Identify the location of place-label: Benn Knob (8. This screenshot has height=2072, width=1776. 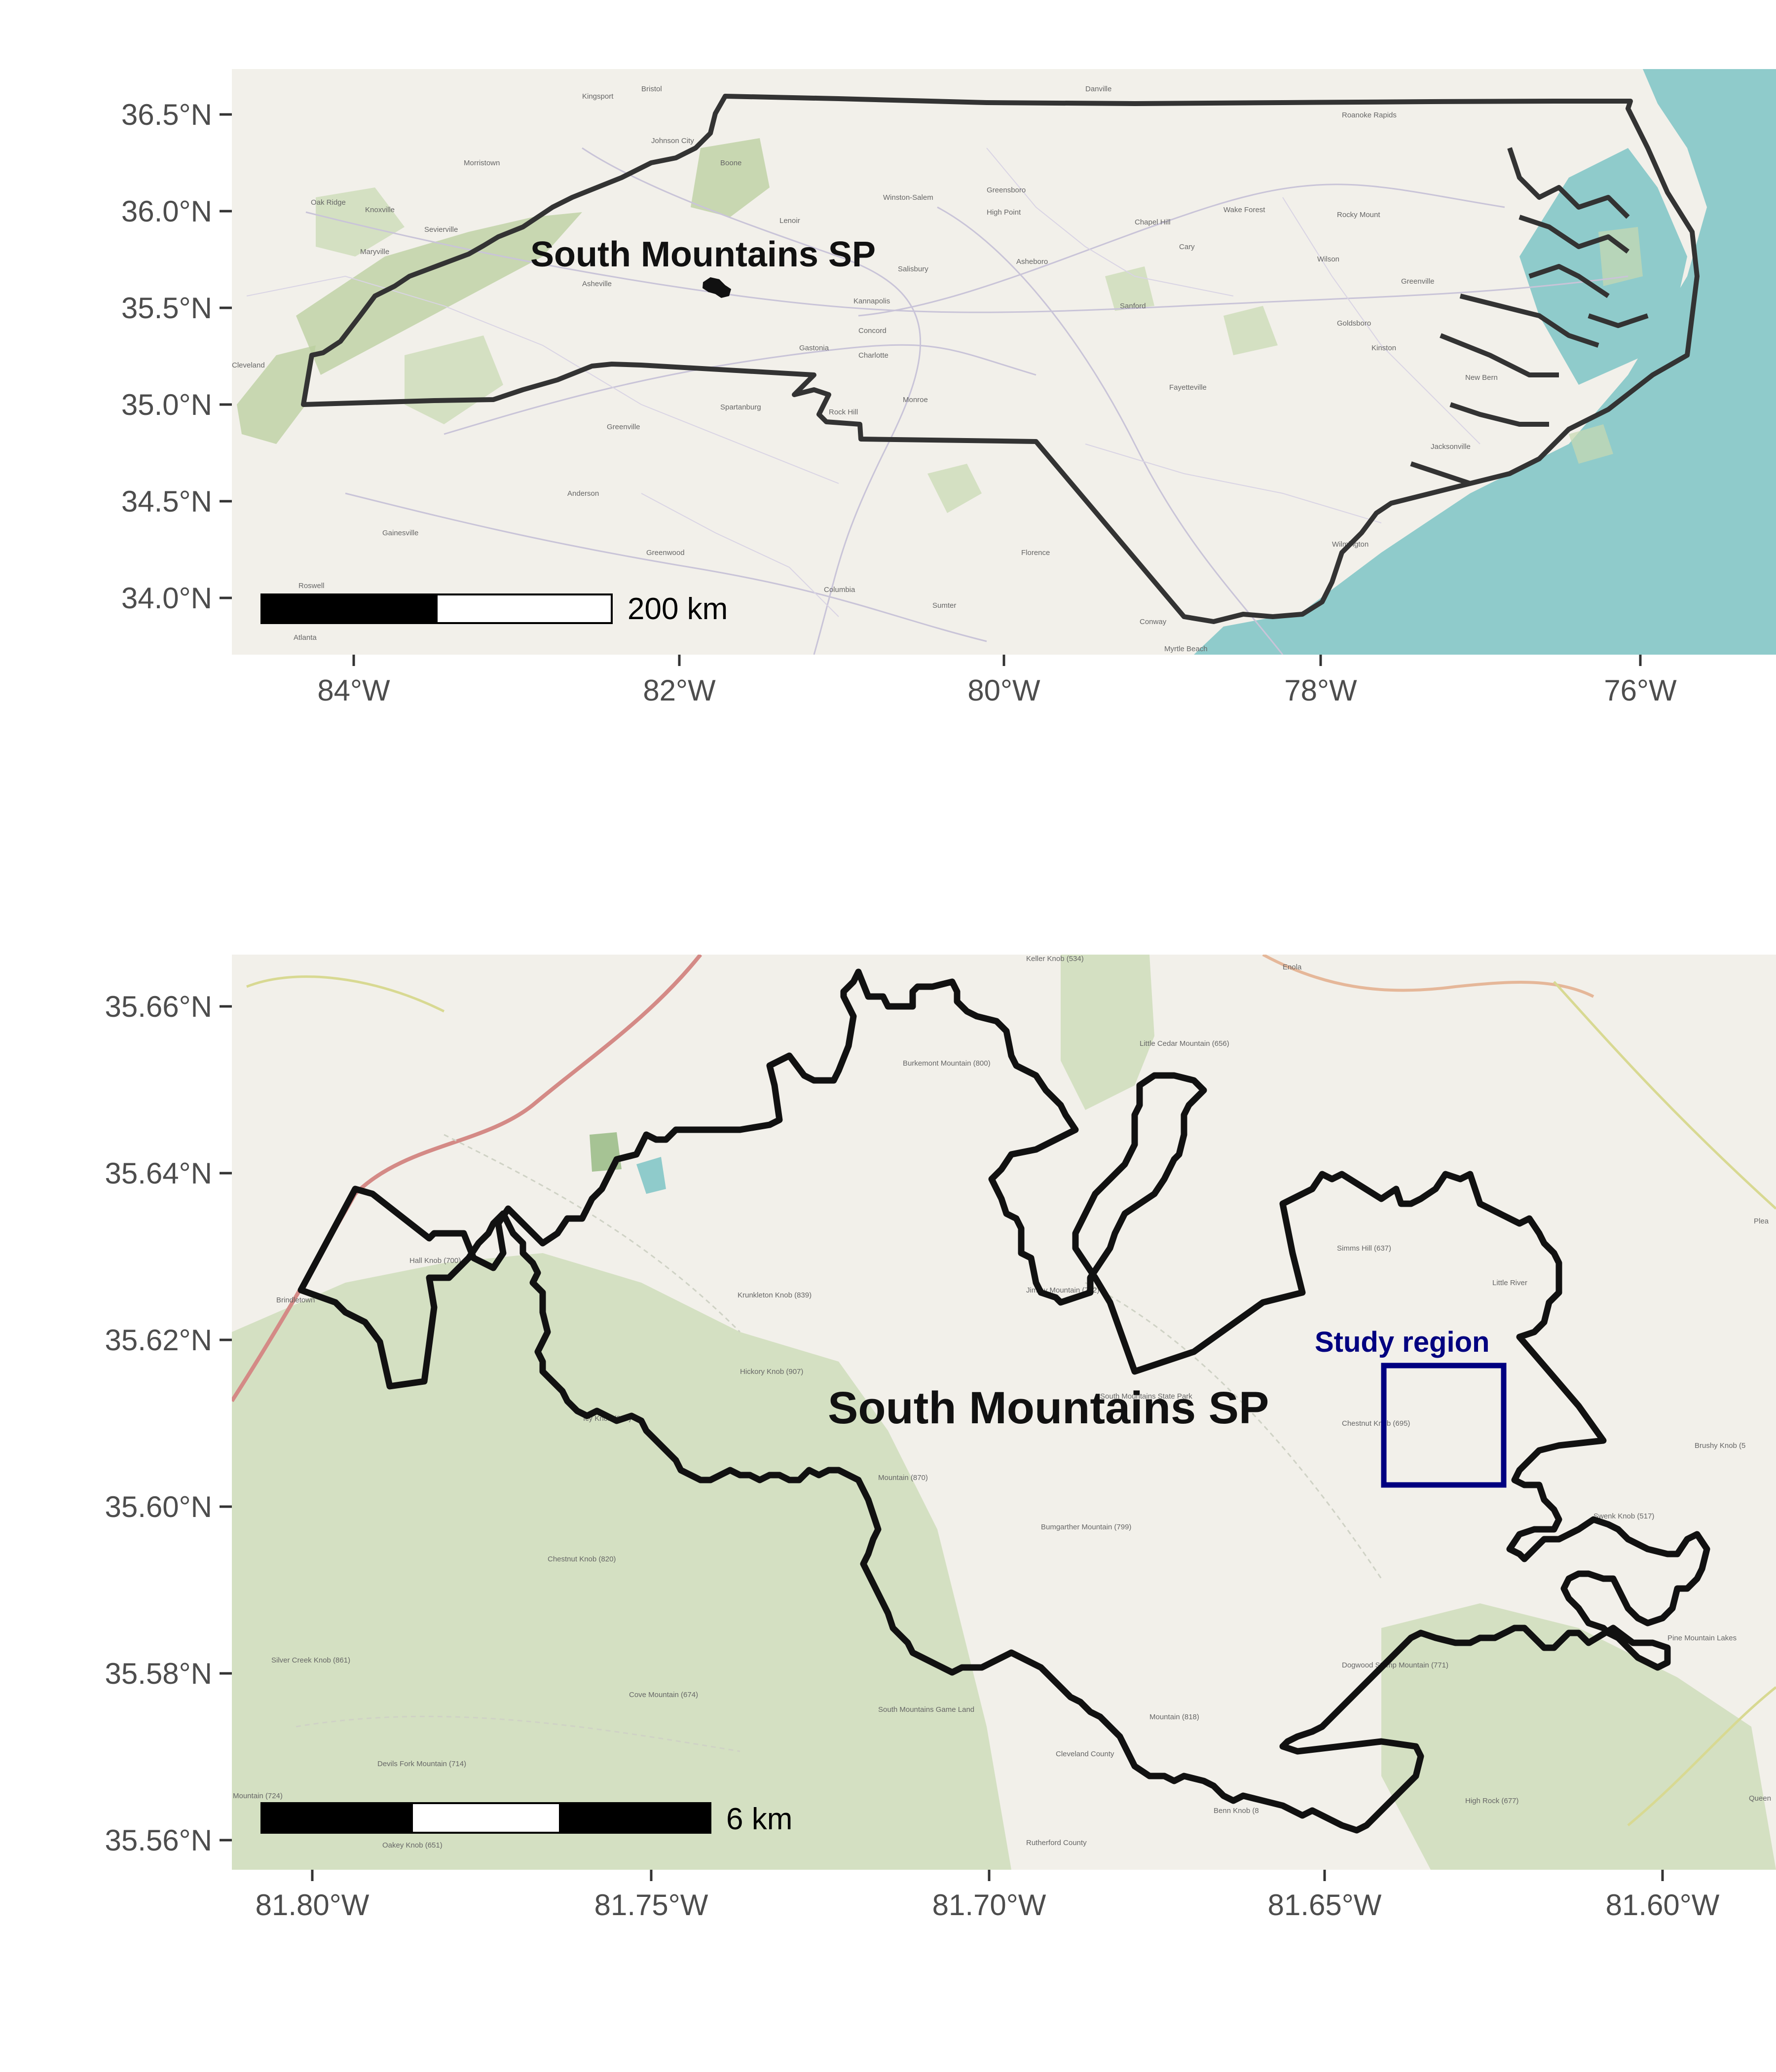
(1237, 1811).